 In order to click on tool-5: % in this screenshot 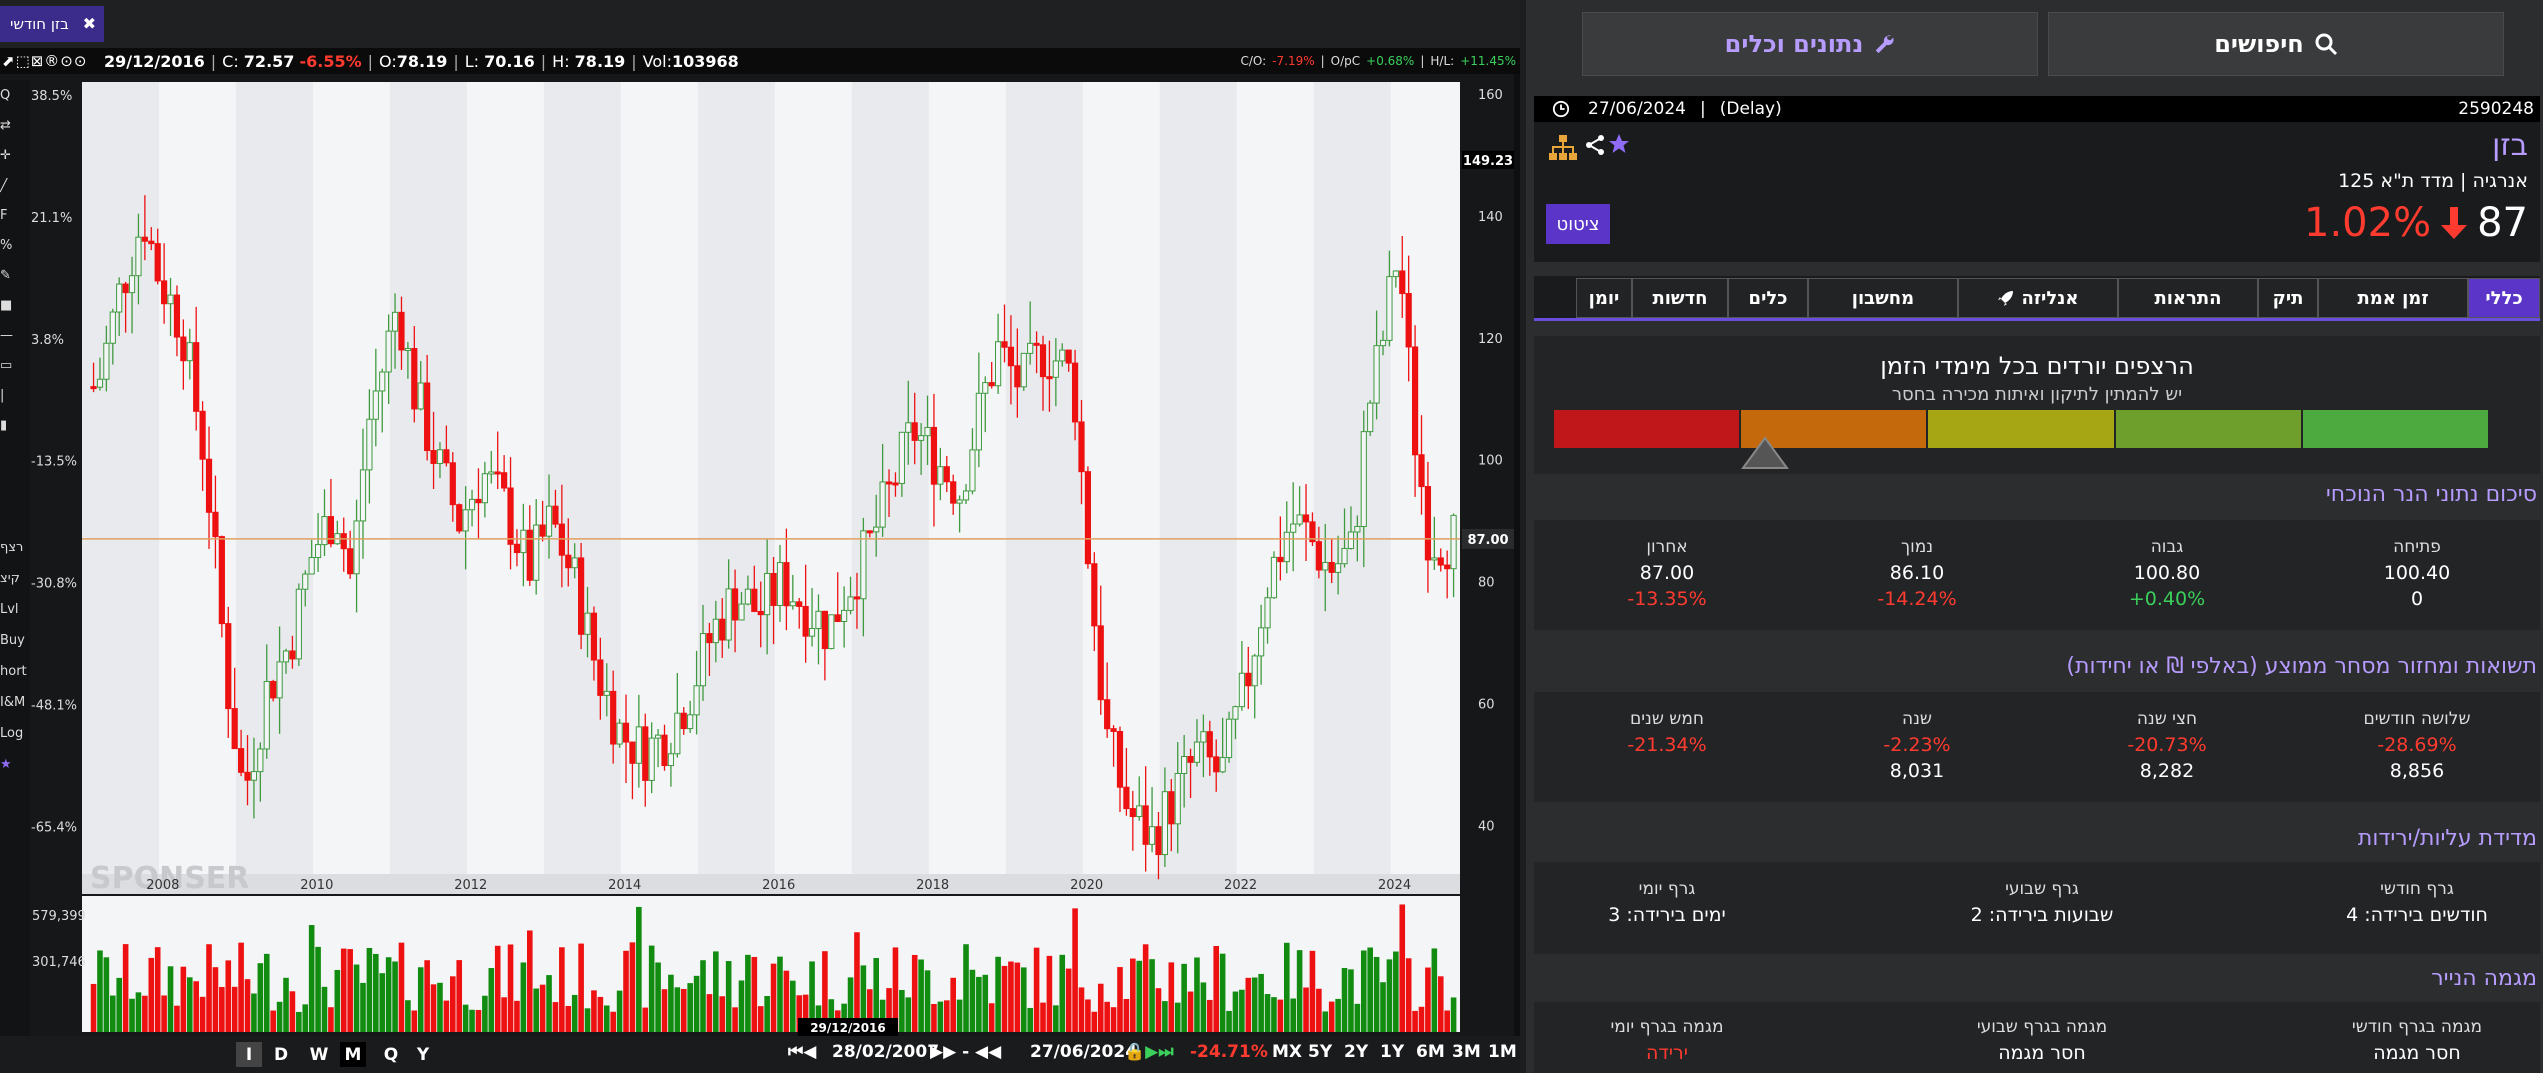, I will do `click(6, 245)`.